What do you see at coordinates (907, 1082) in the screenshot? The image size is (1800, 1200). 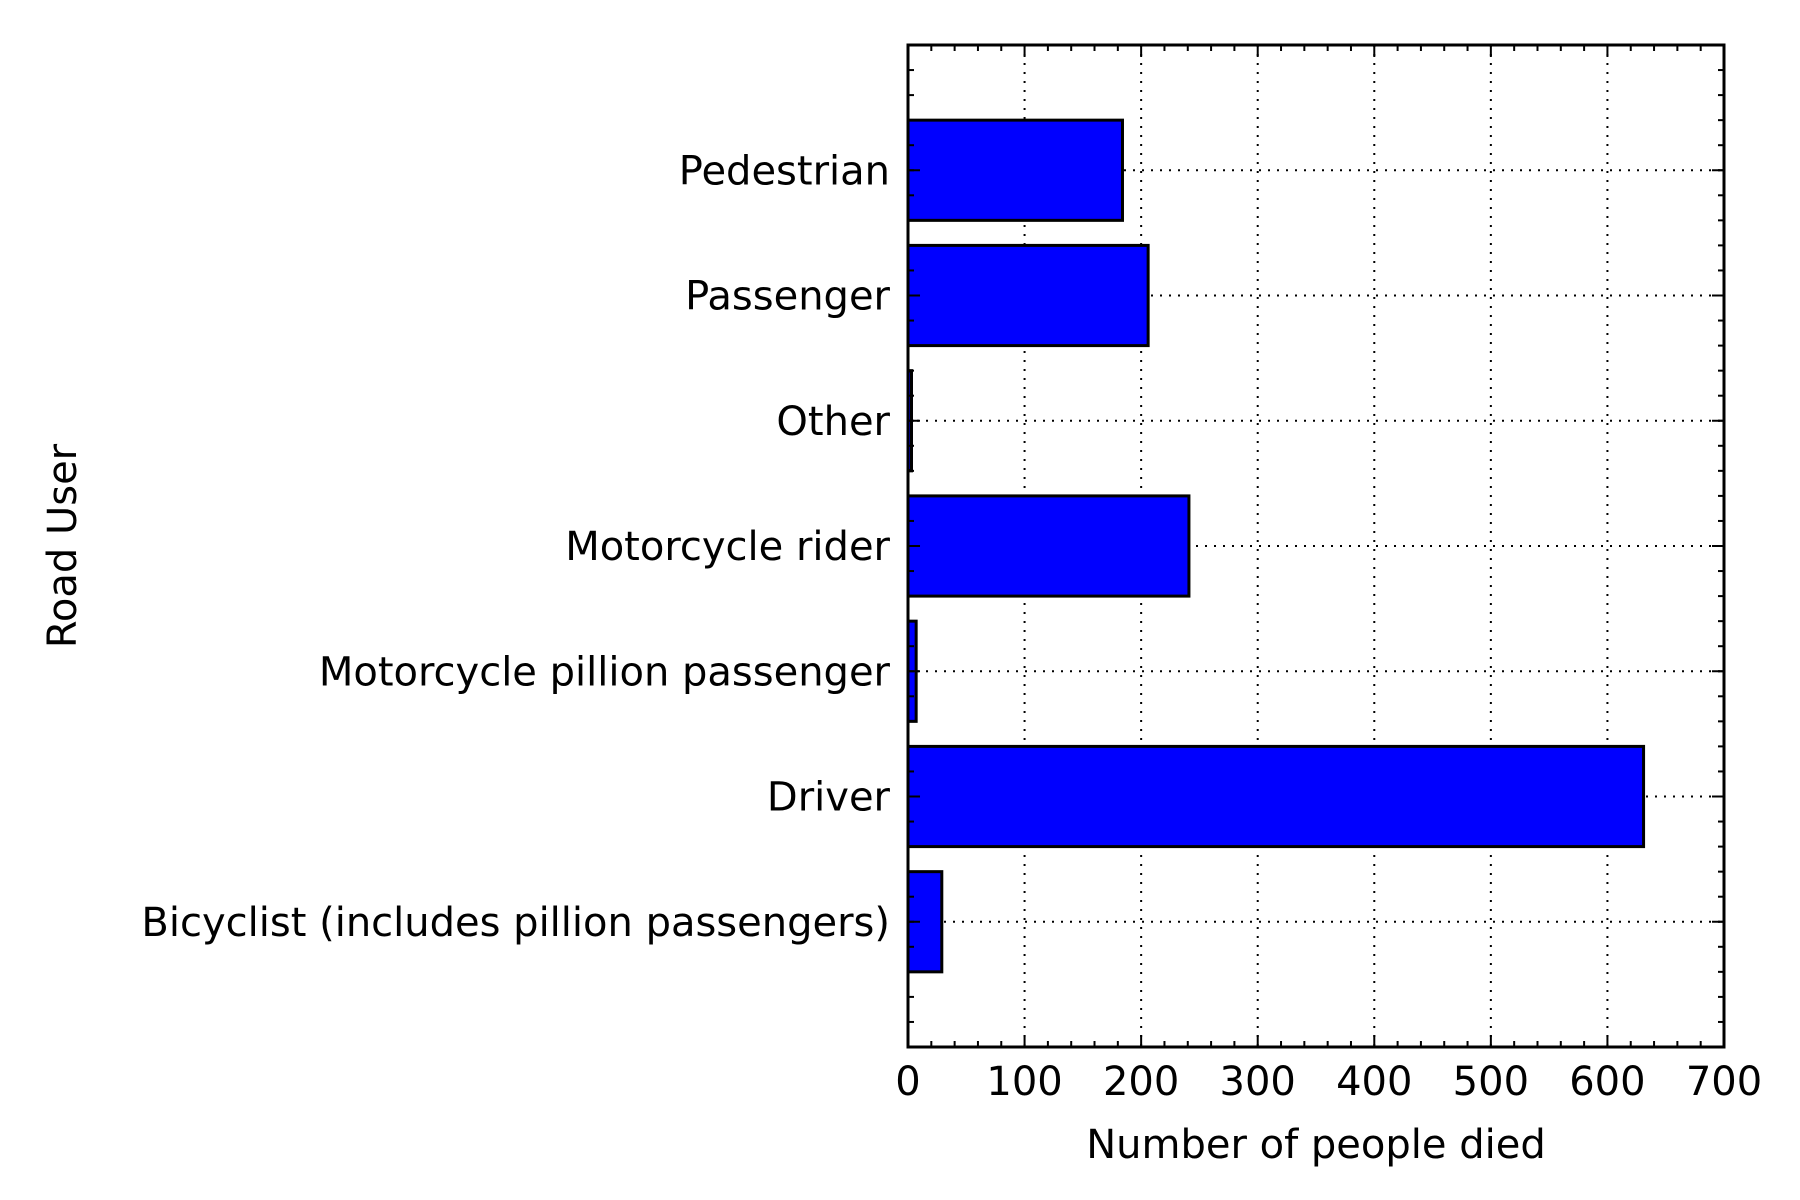 I see `x-tick-label: 0` at bounding box center [907, 1082].